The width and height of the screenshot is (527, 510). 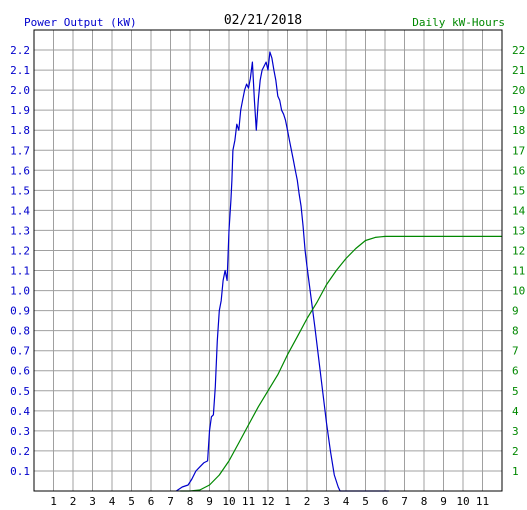 I want to click on x-tick-labels: 1 2 3 4 5 6 7 8 9 10 11 12 1 2 3 4 5 6 7 8 9 10 11, so click(x=269, y=501).